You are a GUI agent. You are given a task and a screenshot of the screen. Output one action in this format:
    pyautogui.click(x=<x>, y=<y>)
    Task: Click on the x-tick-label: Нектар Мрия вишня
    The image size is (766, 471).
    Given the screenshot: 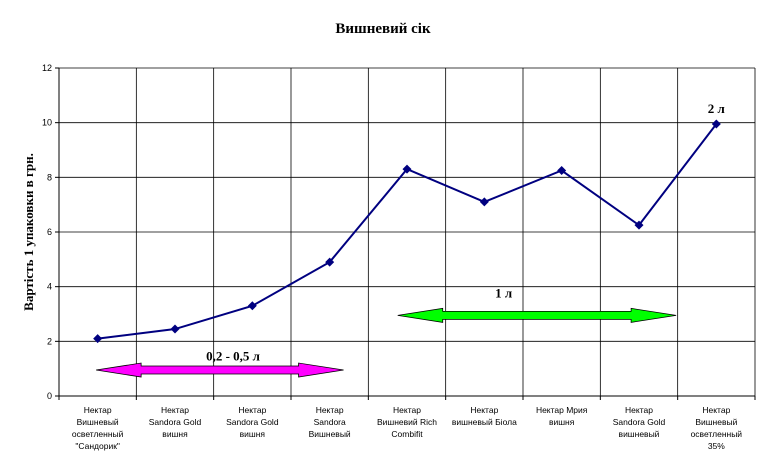 What is the action you would take?
    pyautogui.click(x=562, y=416)
    